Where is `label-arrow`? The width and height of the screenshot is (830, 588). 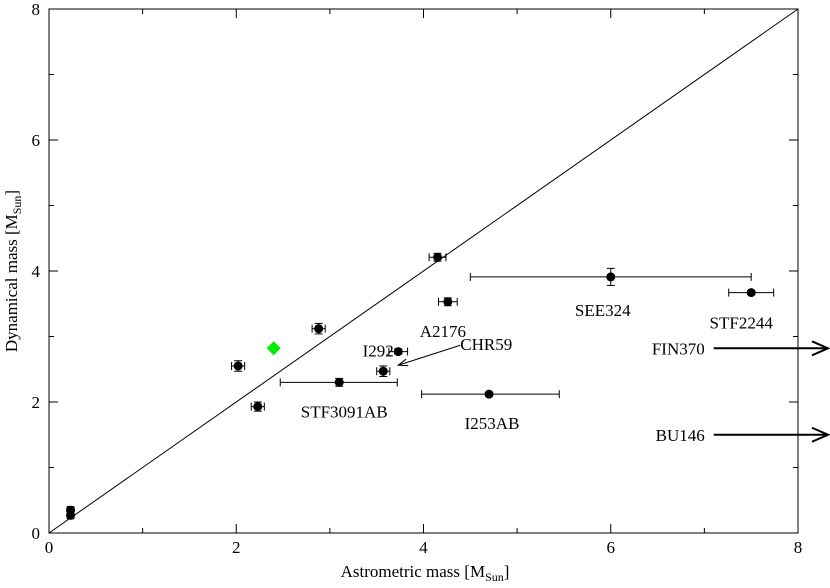
label-arrow is located at coordinates (429, 355).